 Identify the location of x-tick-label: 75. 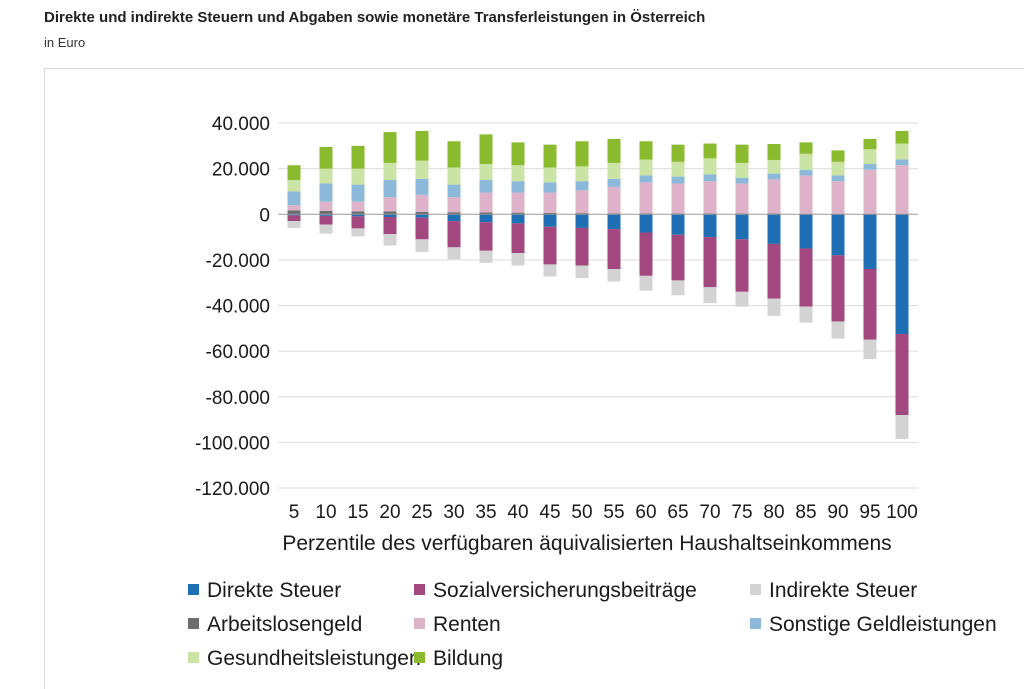
(741, 512).